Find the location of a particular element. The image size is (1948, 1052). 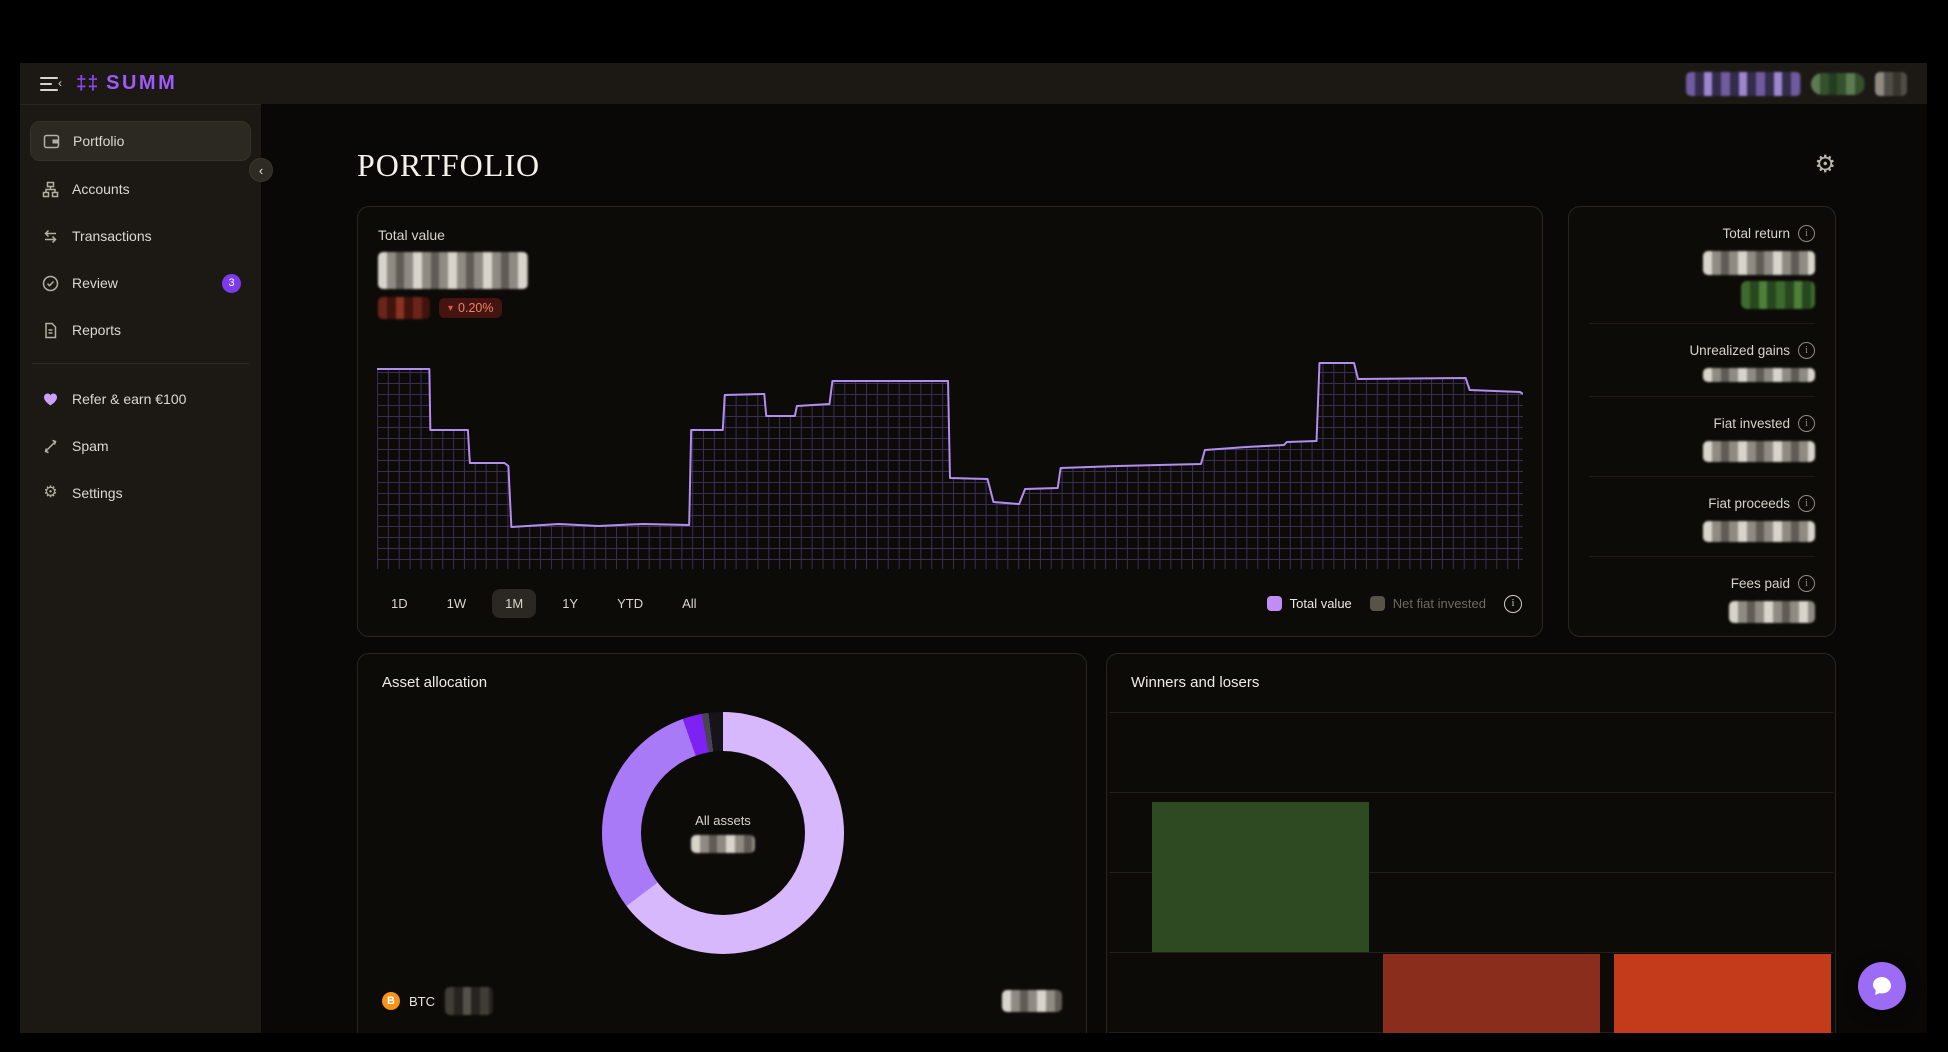

change-percent-badge: ▾ 0.20% is located at coordinates (471, 308).